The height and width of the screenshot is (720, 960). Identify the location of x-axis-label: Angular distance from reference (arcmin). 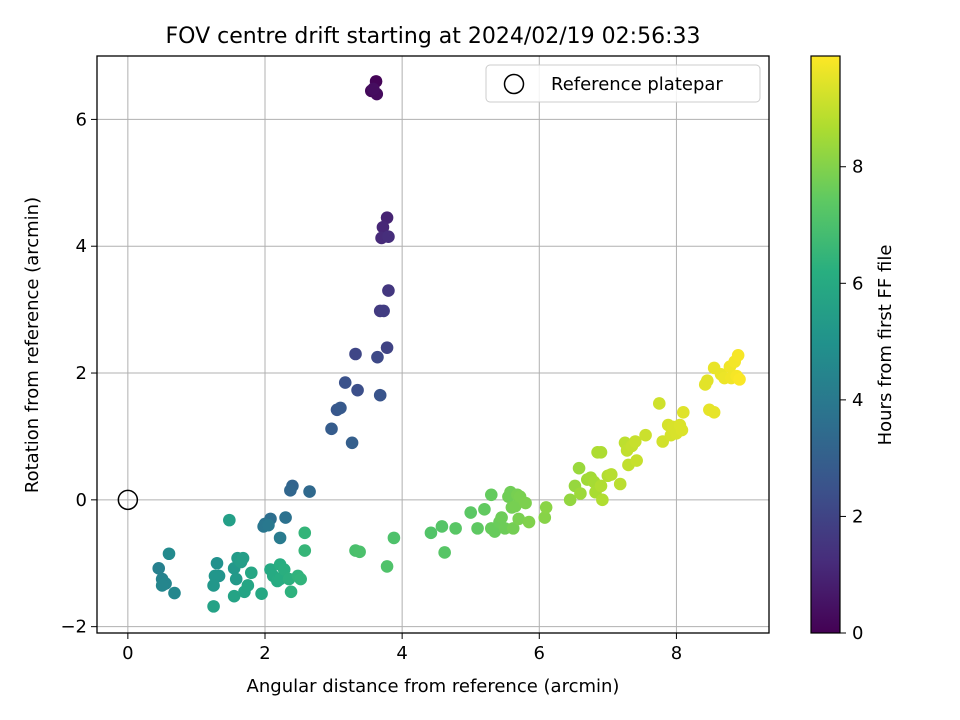
(433, 686).